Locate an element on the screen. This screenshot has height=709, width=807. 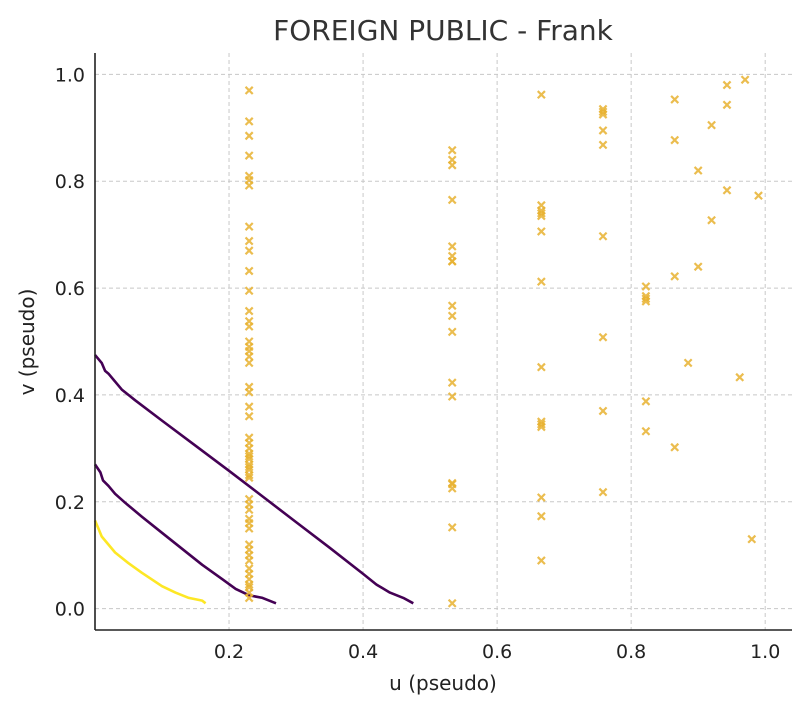
x-tick-label: 1.0 is located at coordinates (765, 652).